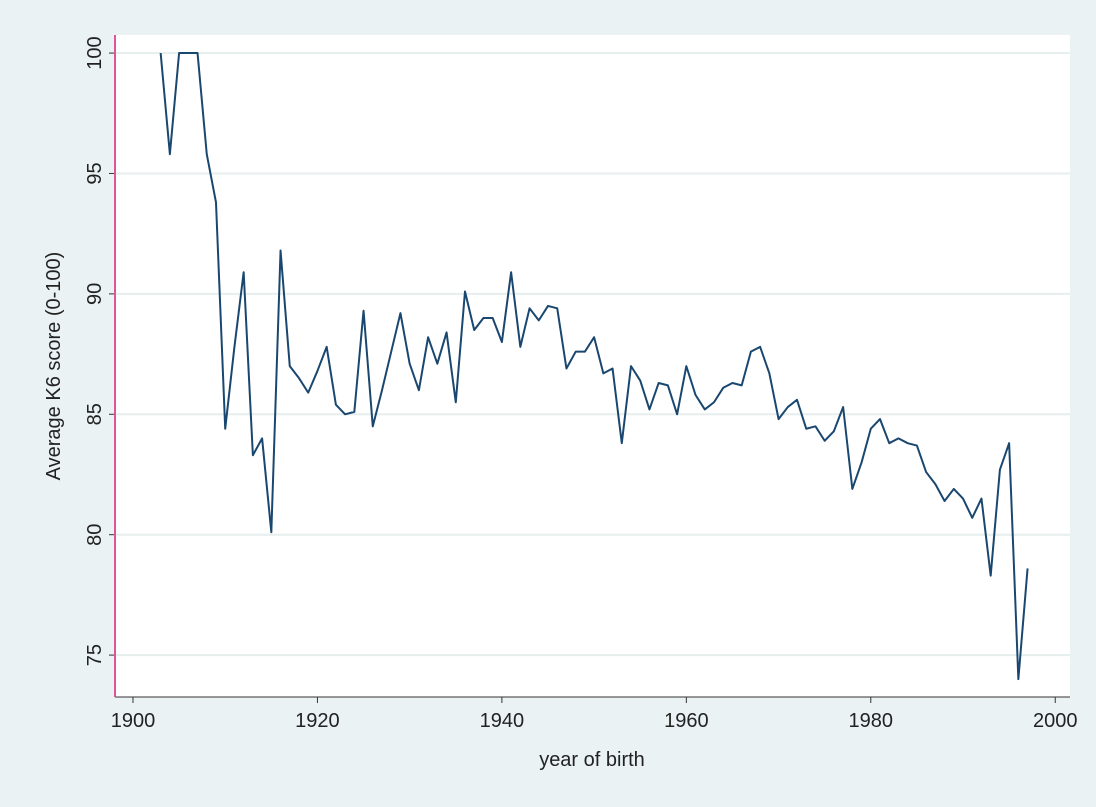 The width and height of the screenshot is (1096, 807). Describe the element at coordinates (95, 52) in the screenshot. I see `y-tick-label: 100` at that location.